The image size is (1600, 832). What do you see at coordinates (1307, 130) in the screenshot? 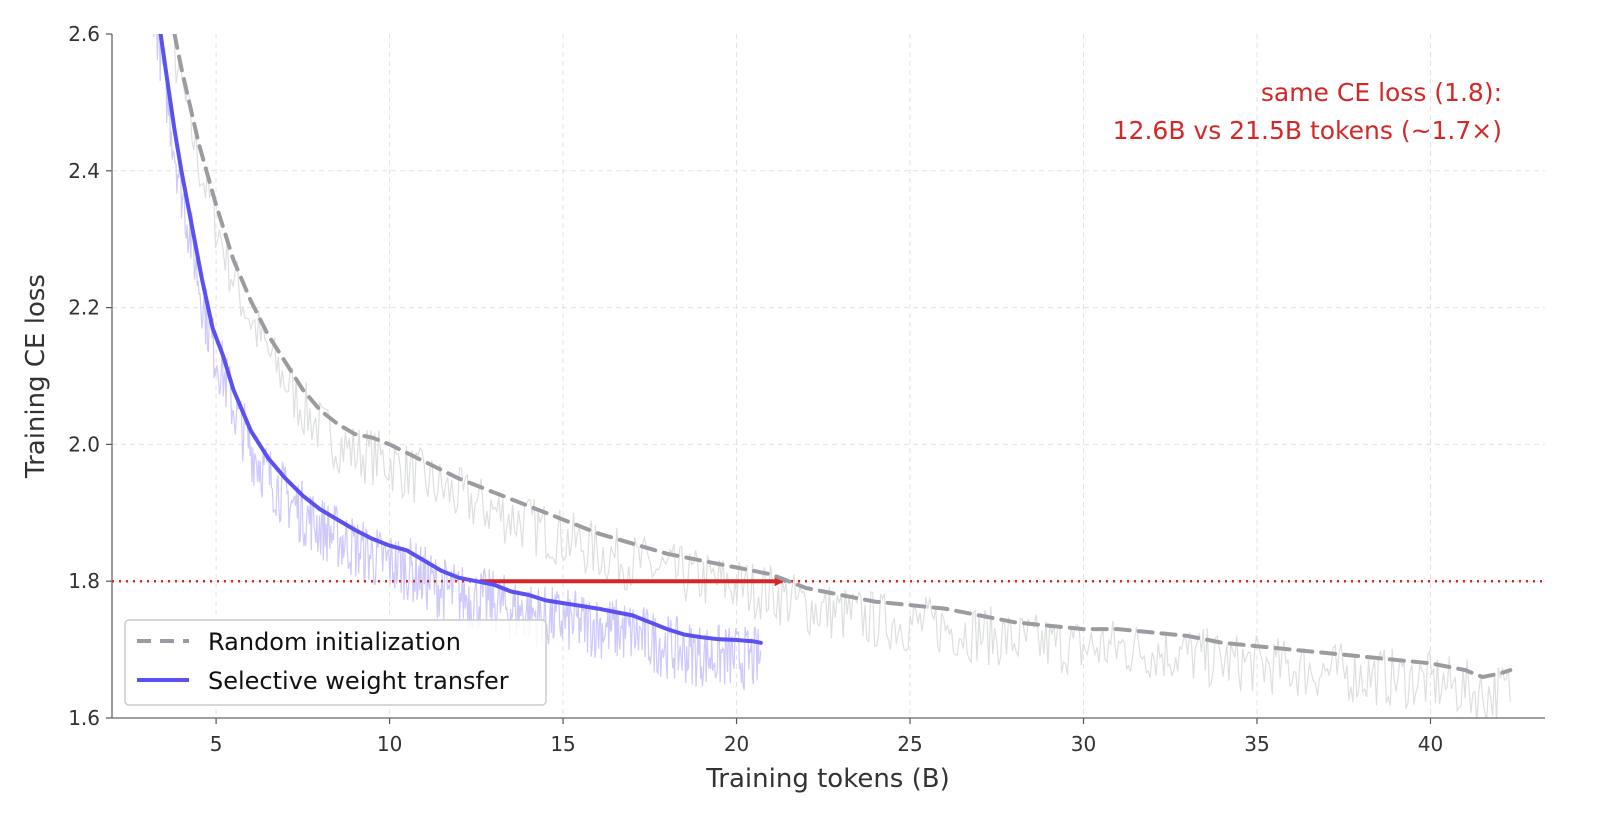
I see `annotation-line-2: 12.6B vs 21.5B tokens (~1.7×)` at bounding box center [1307, 130].